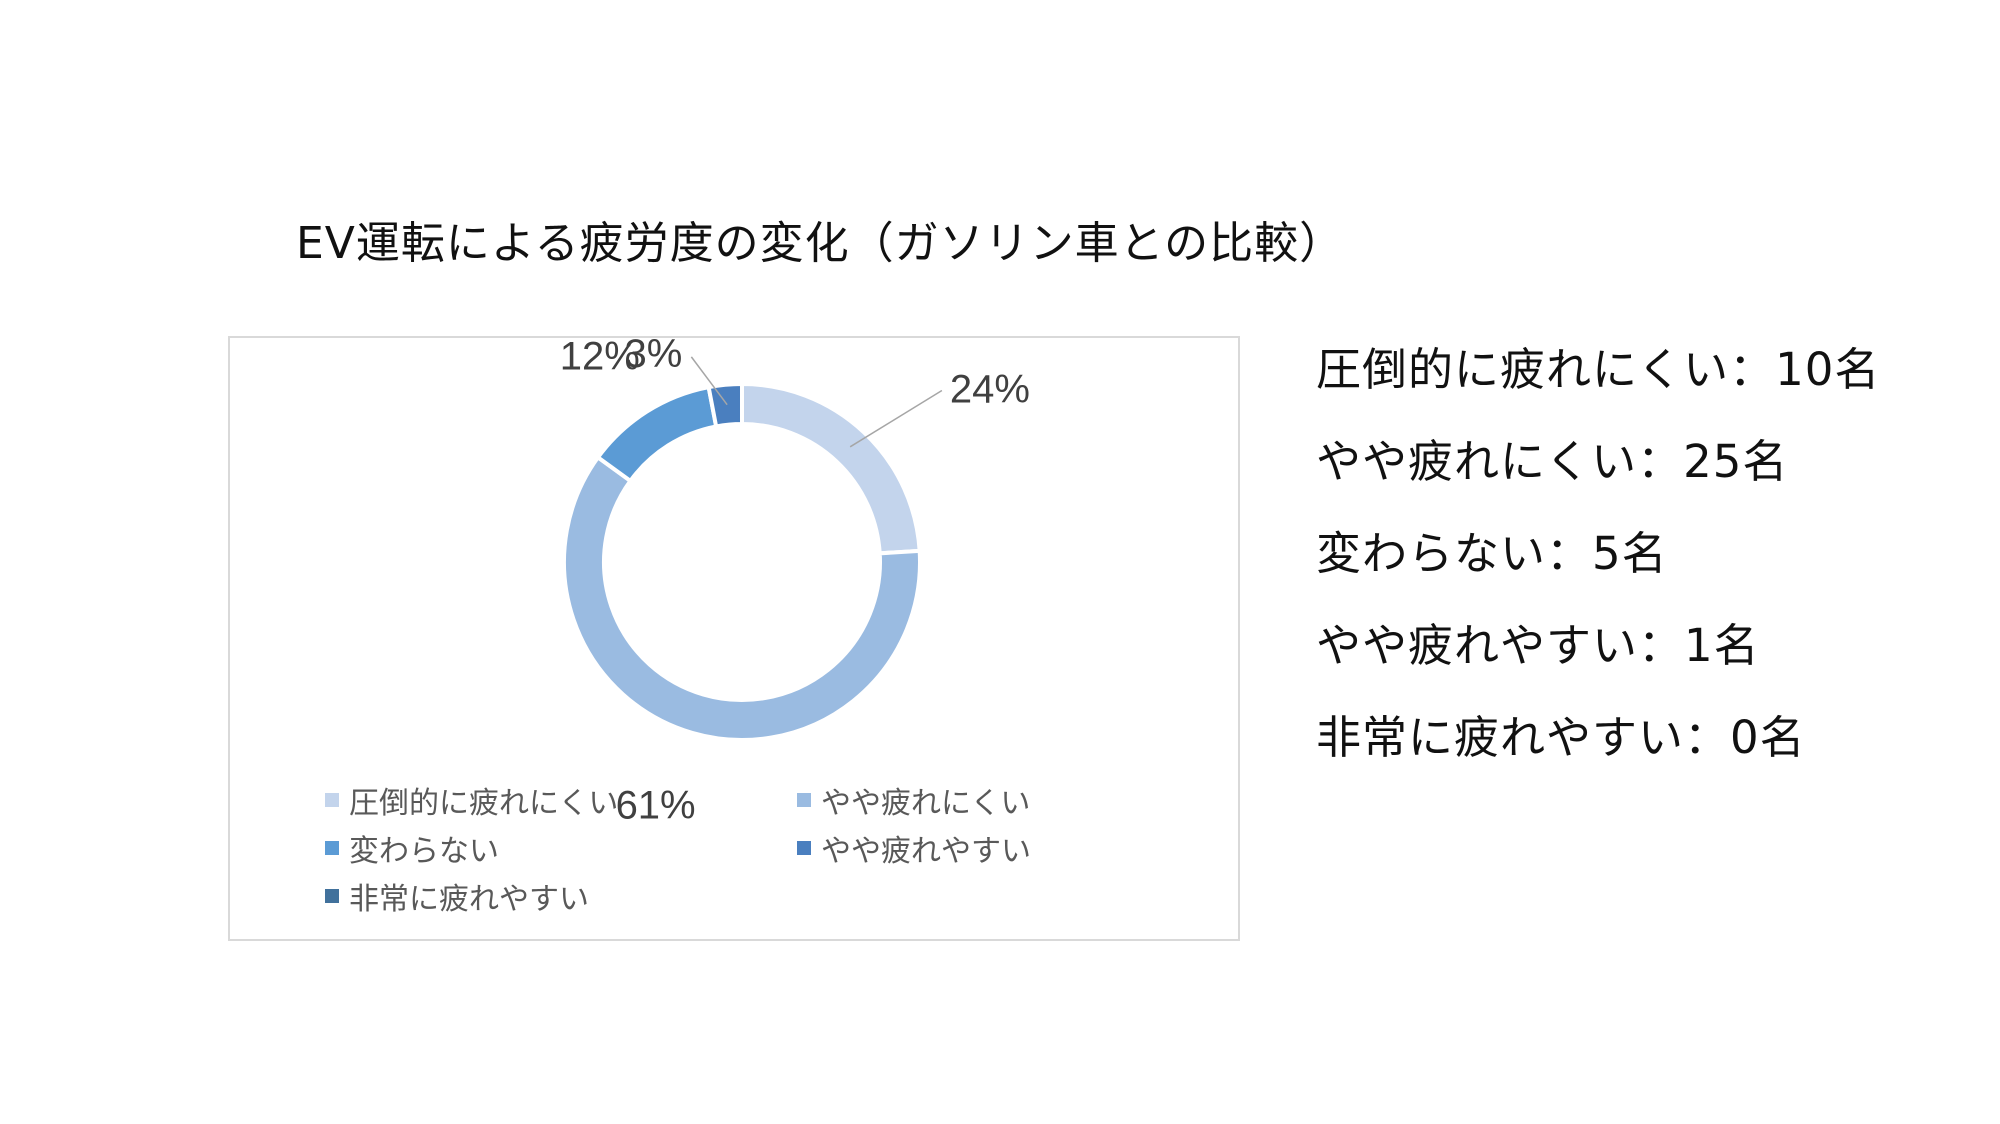 The image size is (2000, 1124). Describe the element at coordinates (1561, 737) in the screenshot. I see `stat-line: 非常に疲れやすい：0名` at that location.